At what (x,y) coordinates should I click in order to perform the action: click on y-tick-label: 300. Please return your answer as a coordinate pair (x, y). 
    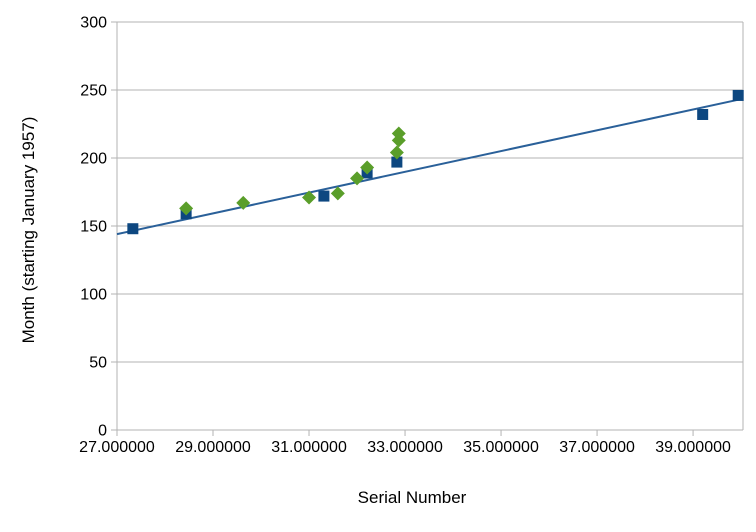
    Looking at the image, I should click on (93, 23).